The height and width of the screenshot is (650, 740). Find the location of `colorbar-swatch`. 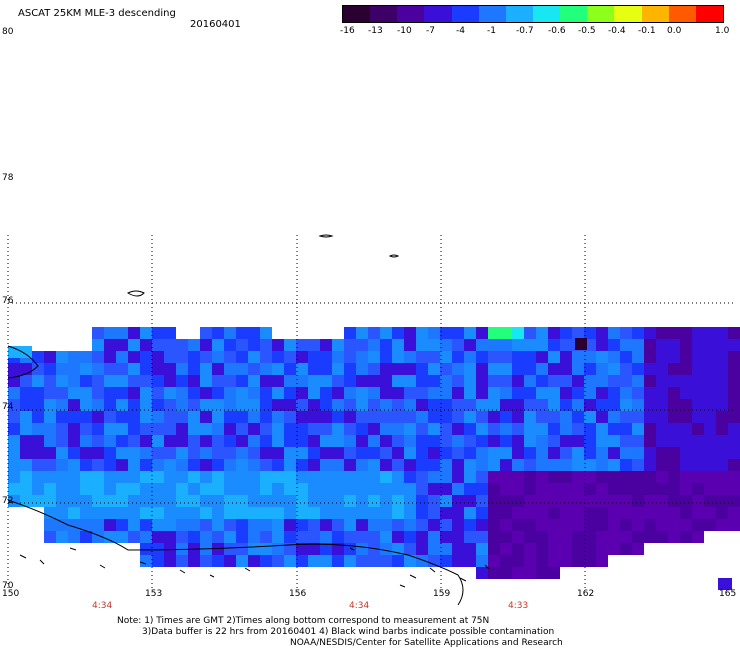

colorbar-swatch is located at coordinates (384, 14).